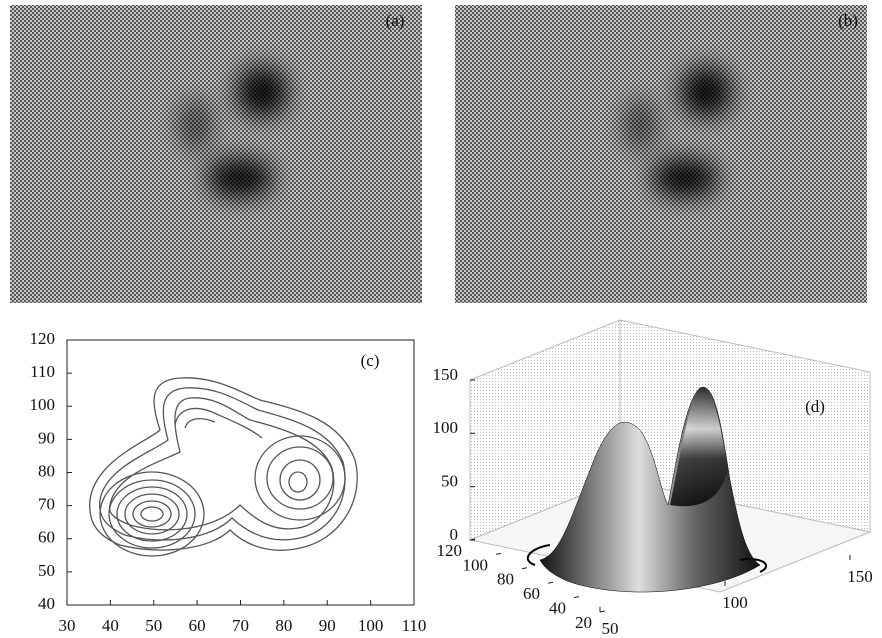 The image size is (882, 638). What do you see at coordinates (454, 534) in the screenshot?
I see `z-tick-label: 0` at bounding box center [454, 534].